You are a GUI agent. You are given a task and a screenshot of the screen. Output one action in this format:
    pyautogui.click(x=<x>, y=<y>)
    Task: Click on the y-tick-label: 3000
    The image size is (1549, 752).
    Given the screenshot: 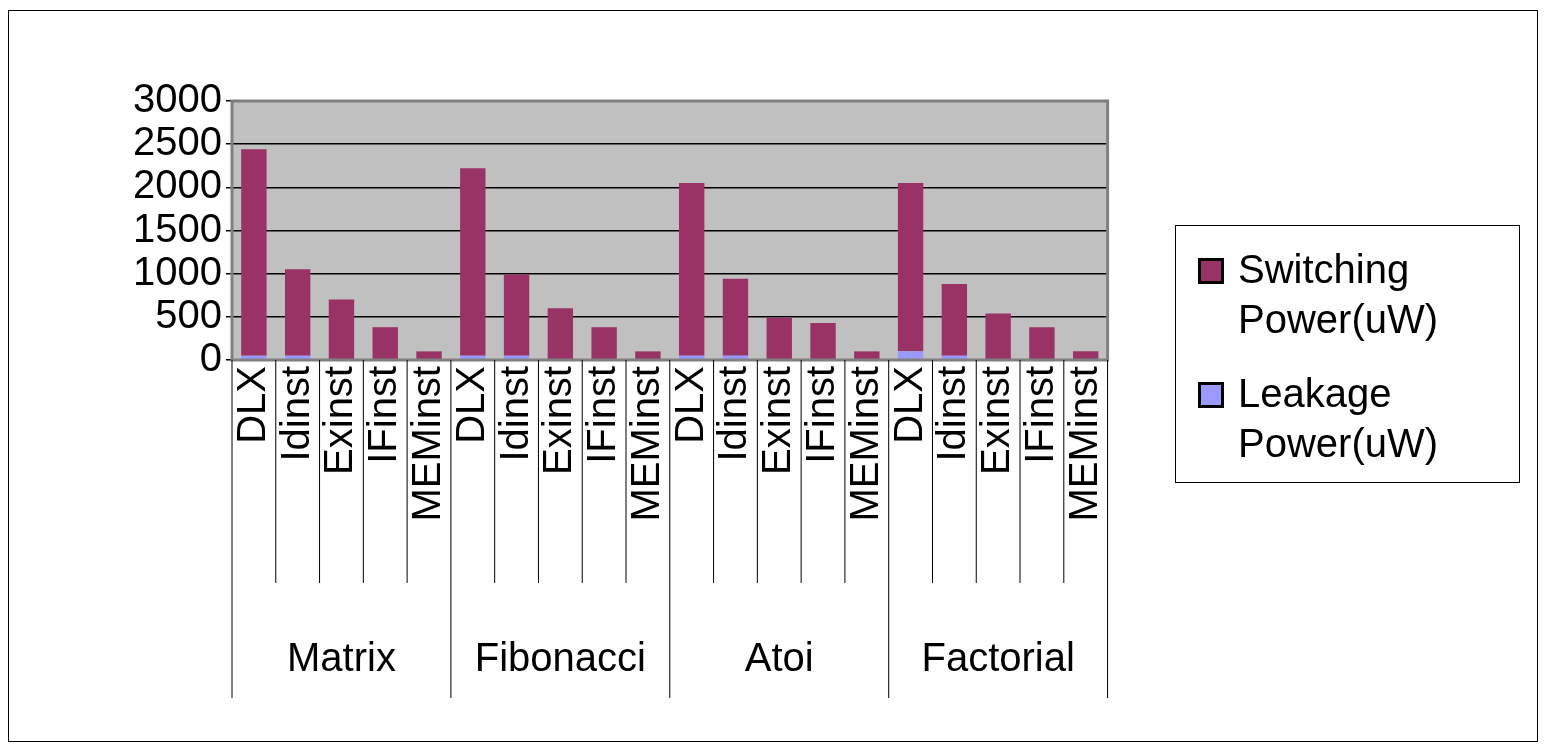 What is the action you would take?
    pyautogui.click(x=177, y=98)
    